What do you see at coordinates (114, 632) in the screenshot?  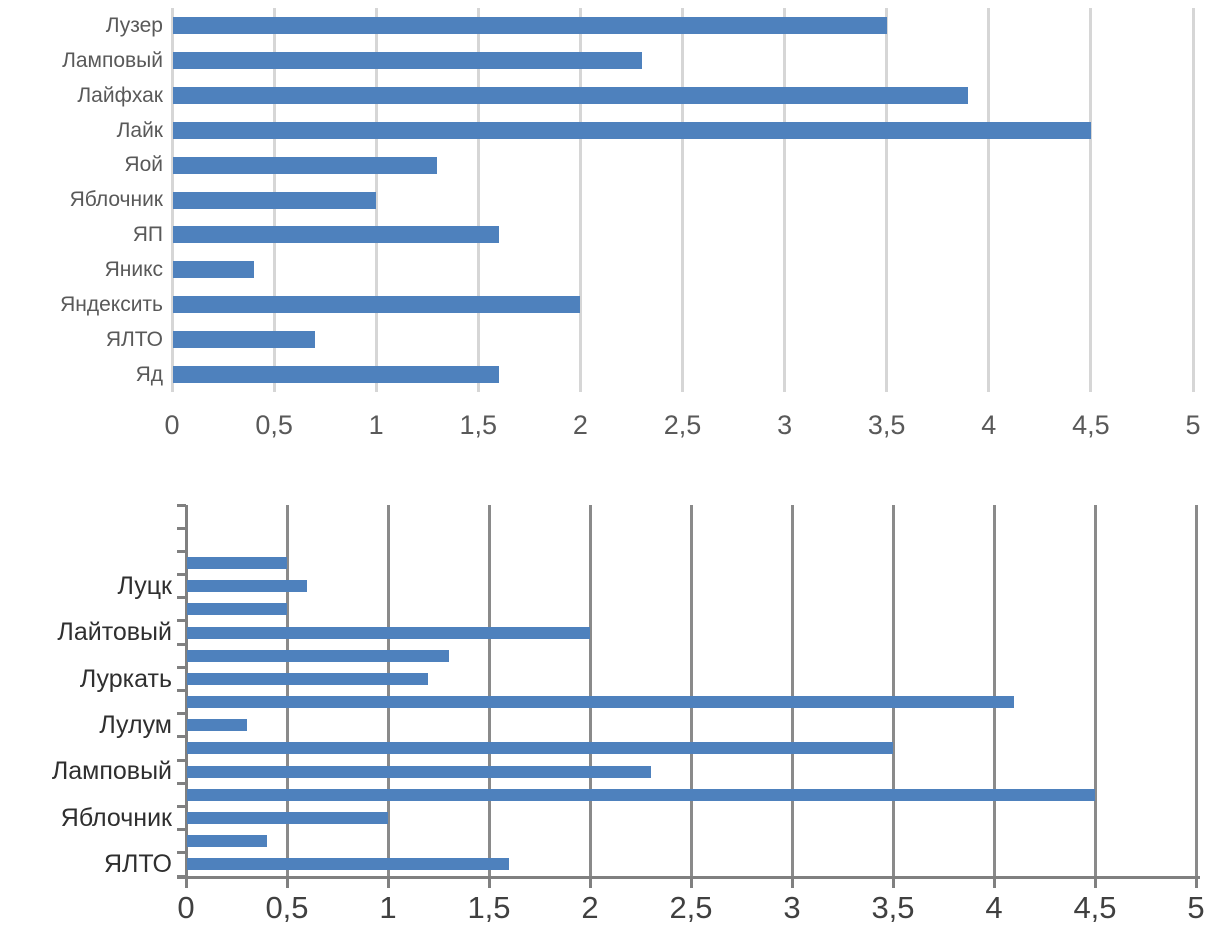 I see `category-label: Лайтовый` at bounding box center [114, 632].